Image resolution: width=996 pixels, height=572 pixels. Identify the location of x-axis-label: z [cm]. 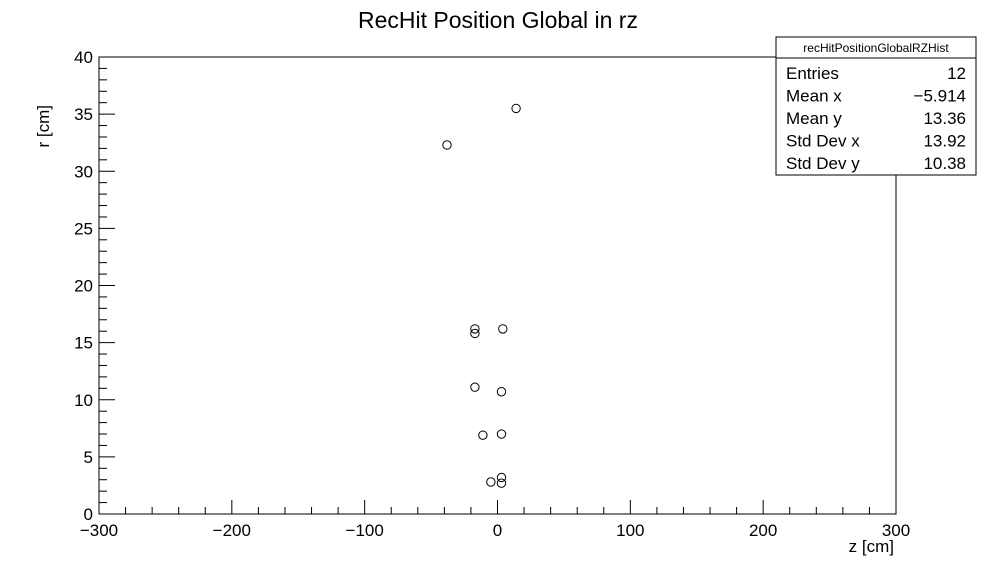
(871, 546).